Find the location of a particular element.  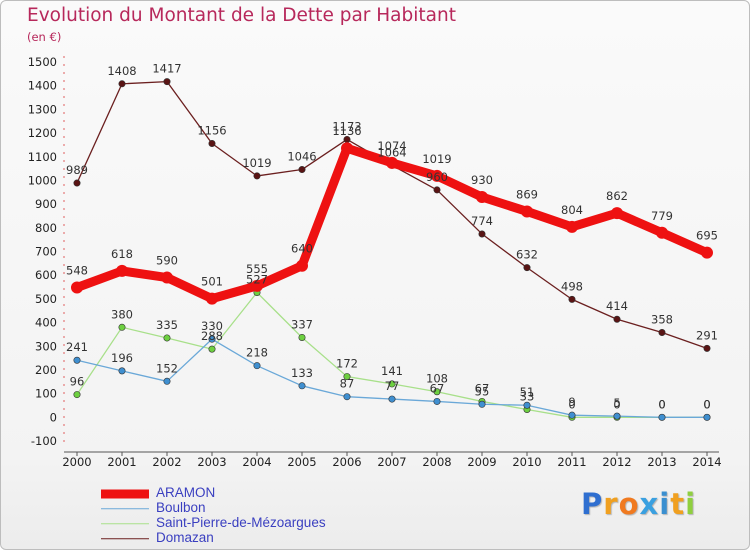

x-tick-label: 2010 is located at coordinates (526, 462).